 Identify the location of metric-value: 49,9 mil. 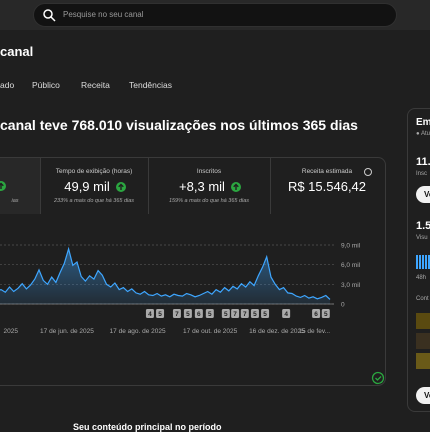
(87, 186).